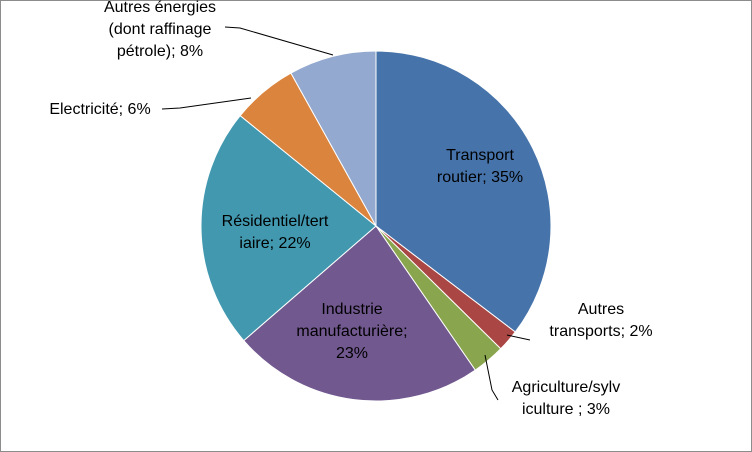  What do you see at coordinates (160, 51) in the screenshot?
I see `data-label-line: pétrole); 8%` at bounding box center [160, 51].